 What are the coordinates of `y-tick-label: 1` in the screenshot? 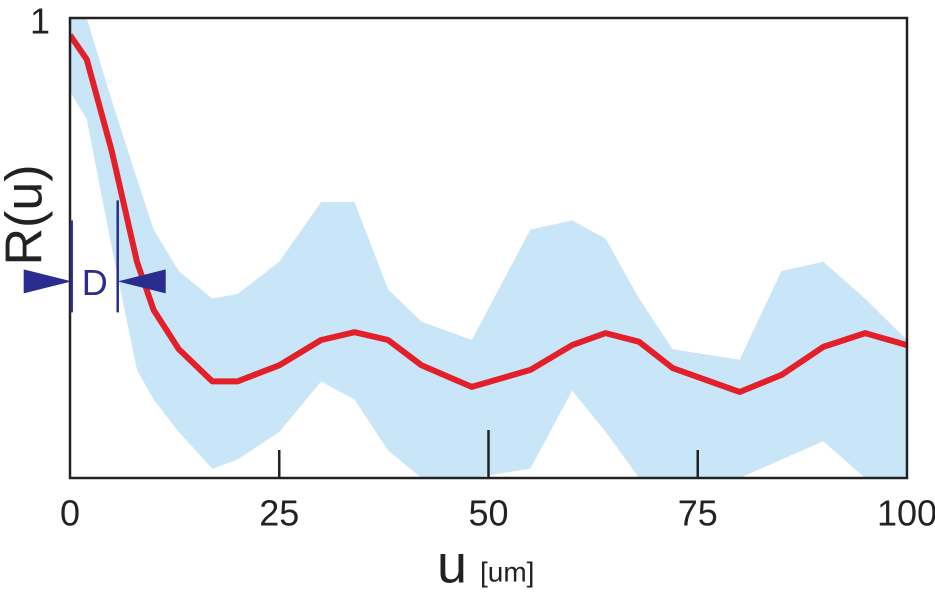 It's located at (40, 21).